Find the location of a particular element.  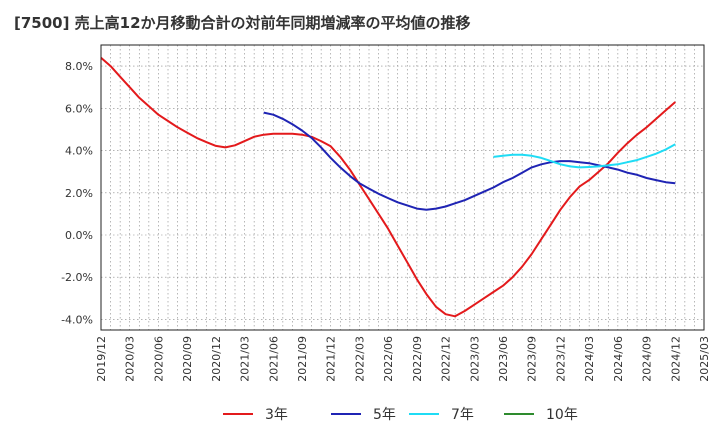

y-tick-labels: -4.0% -2.0% 0.0% 2.0% 4.0% 6.0% 8.0% is located at coordinates (77, 193).